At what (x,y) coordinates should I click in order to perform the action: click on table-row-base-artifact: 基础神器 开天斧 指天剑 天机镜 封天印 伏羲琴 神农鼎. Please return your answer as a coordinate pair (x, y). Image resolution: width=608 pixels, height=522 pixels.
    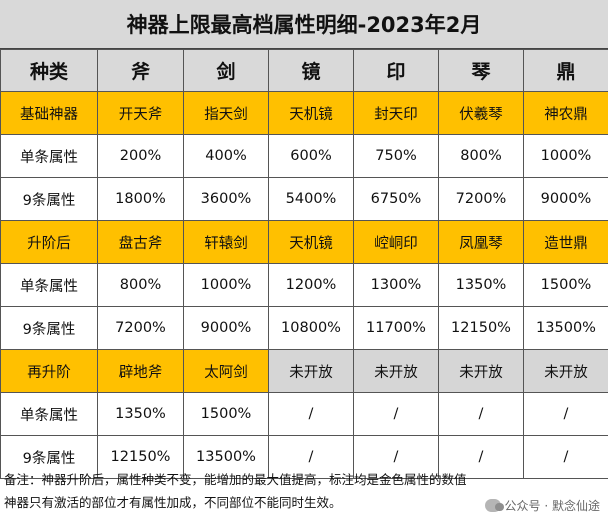
    Looking at the image, I should click on (304, 113).